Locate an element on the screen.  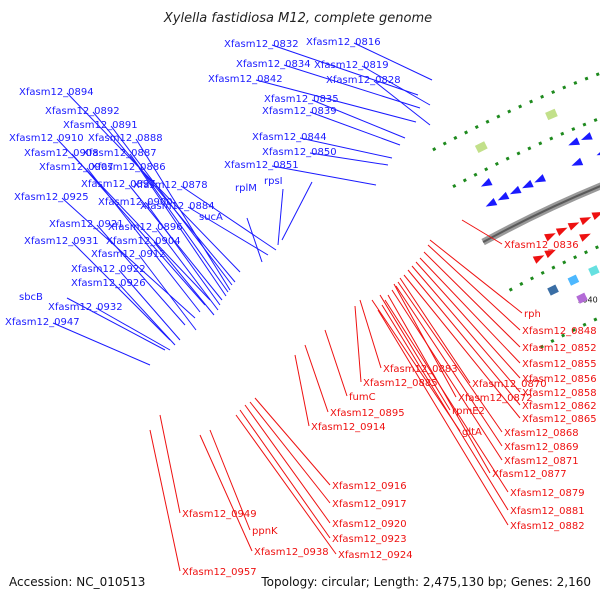
reverse-gene-label: Xfasm12_0877 is located at coordinates (529, 474).